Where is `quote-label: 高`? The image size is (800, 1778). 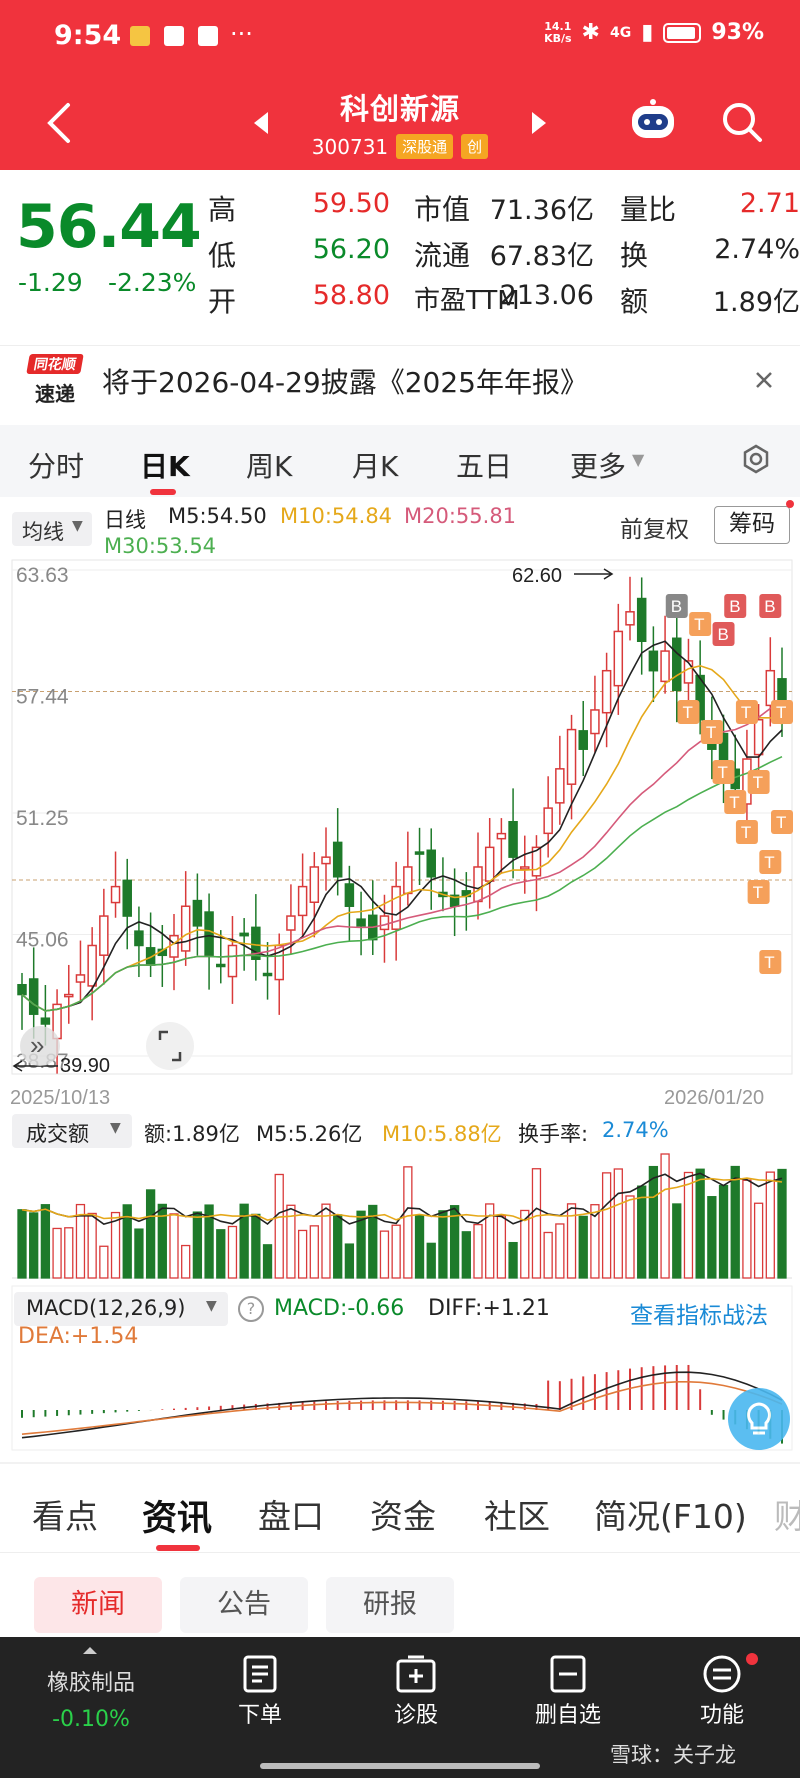 quote-label: 高 is located at coordinates (222, 209).